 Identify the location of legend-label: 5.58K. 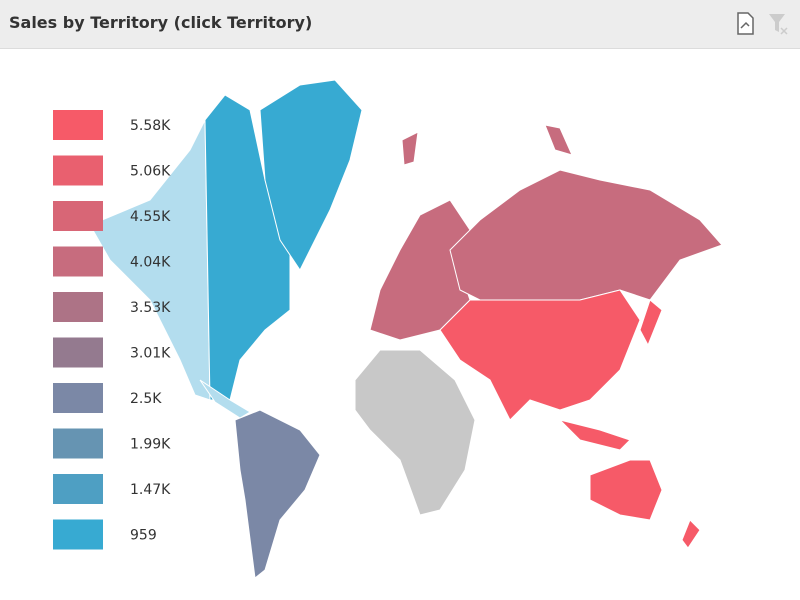
(150, 126).